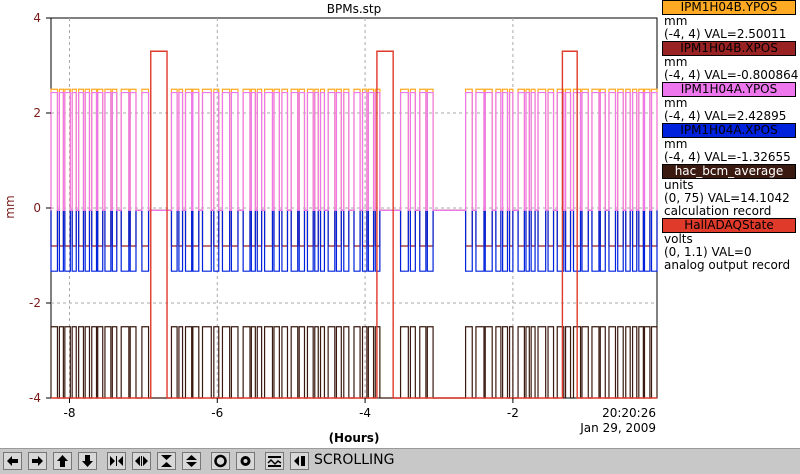 The image size is (800, 474). Describe the element at coordinates (354, 362) in the screenshot. I see `series-line-hac_bcm_average` at that location.